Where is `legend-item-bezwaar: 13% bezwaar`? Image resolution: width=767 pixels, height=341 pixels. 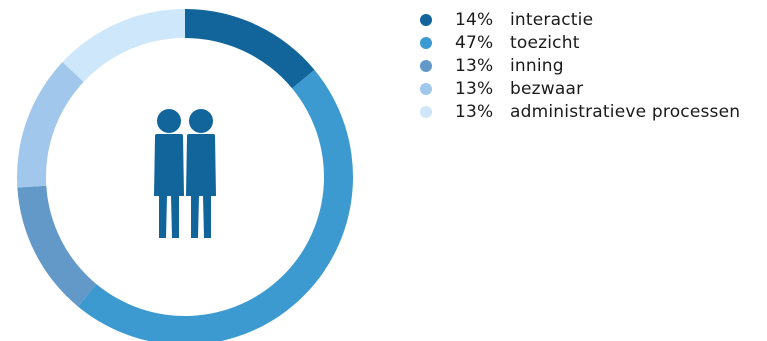 legend-item-bezwaar: 13% bezwaar is located at coordinates (580, 88).